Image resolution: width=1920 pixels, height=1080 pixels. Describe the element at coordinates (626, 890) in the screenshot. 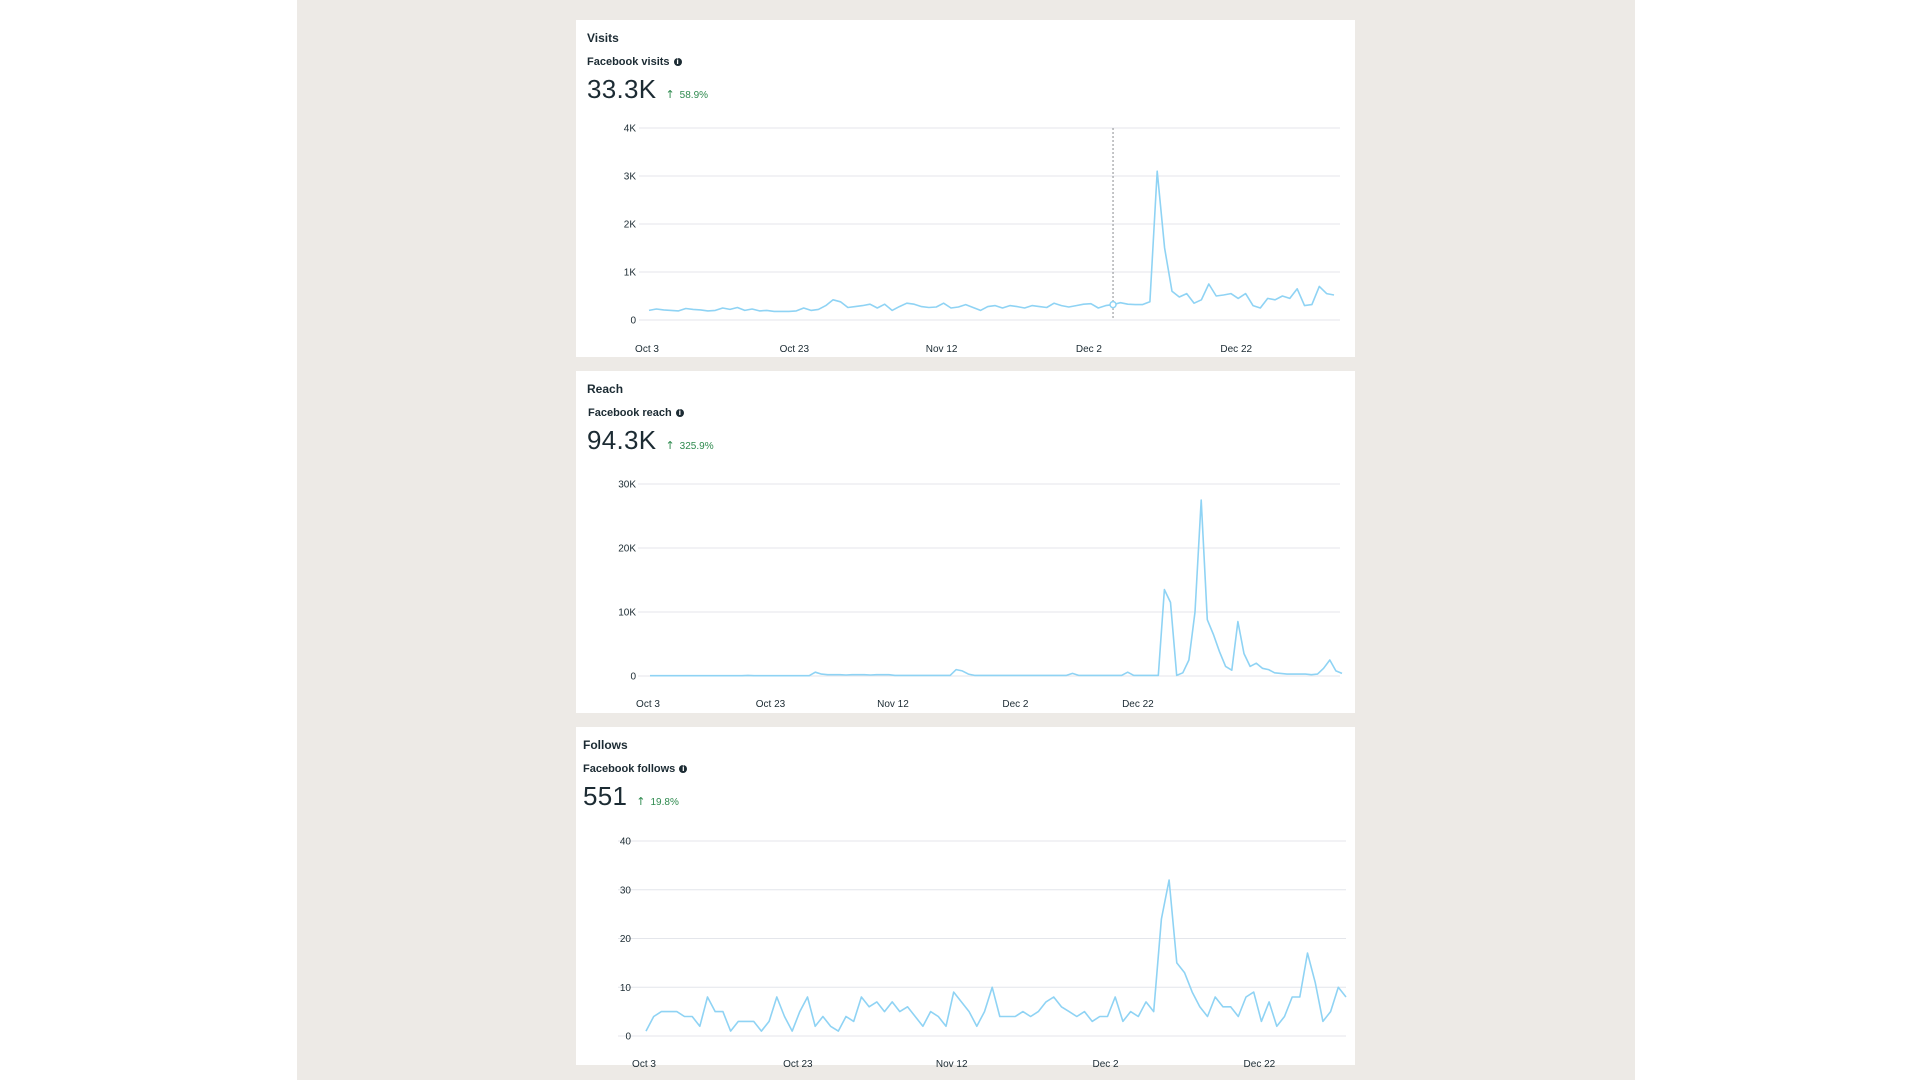

I see `y-tick-label: 30` at that location.